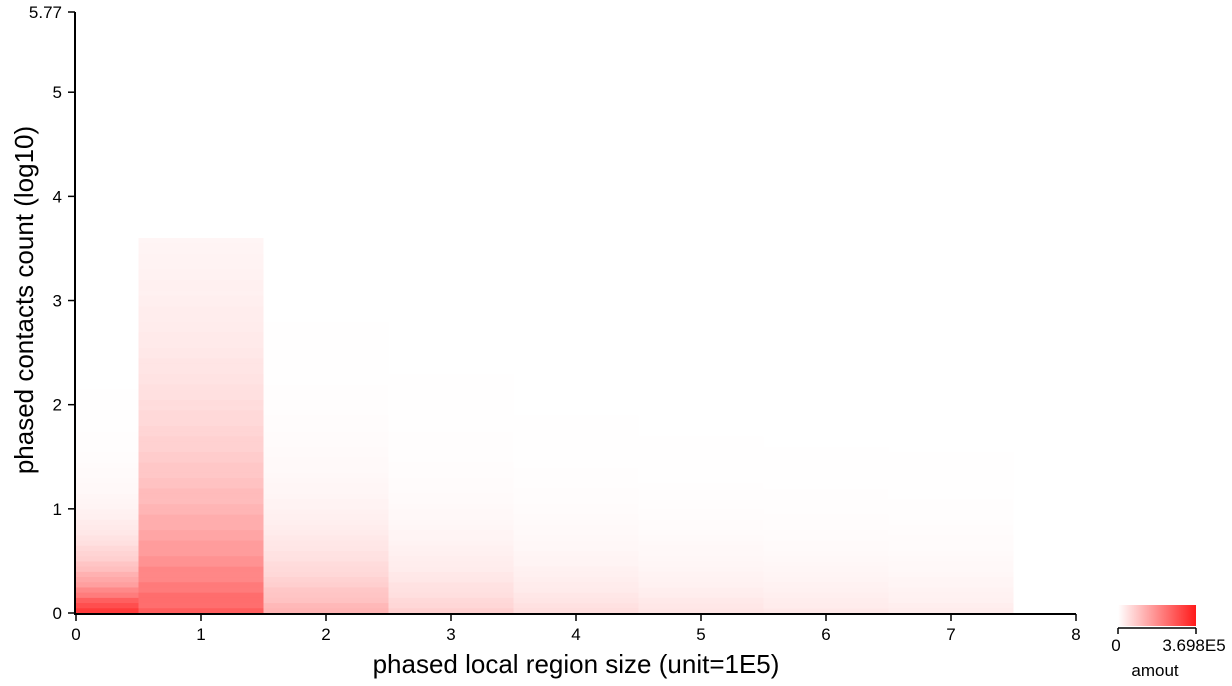 The height and width of the screenshot is (686, 1232). What do you see at coordinates (57, 92) in the screenshot?
I see `y-tick-label: 5` at bounding box center [57, 92].